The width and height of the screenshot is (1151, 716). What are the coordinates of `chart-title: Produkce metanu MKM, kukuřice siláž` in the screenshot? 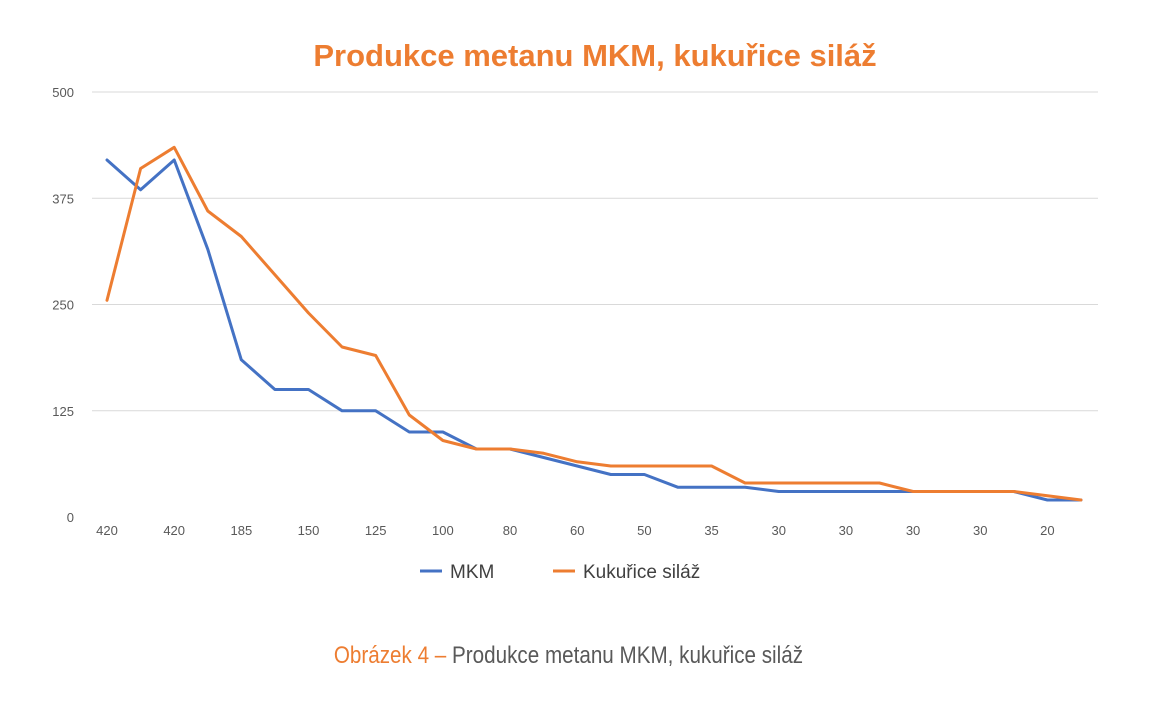 It's located at (595, 55).